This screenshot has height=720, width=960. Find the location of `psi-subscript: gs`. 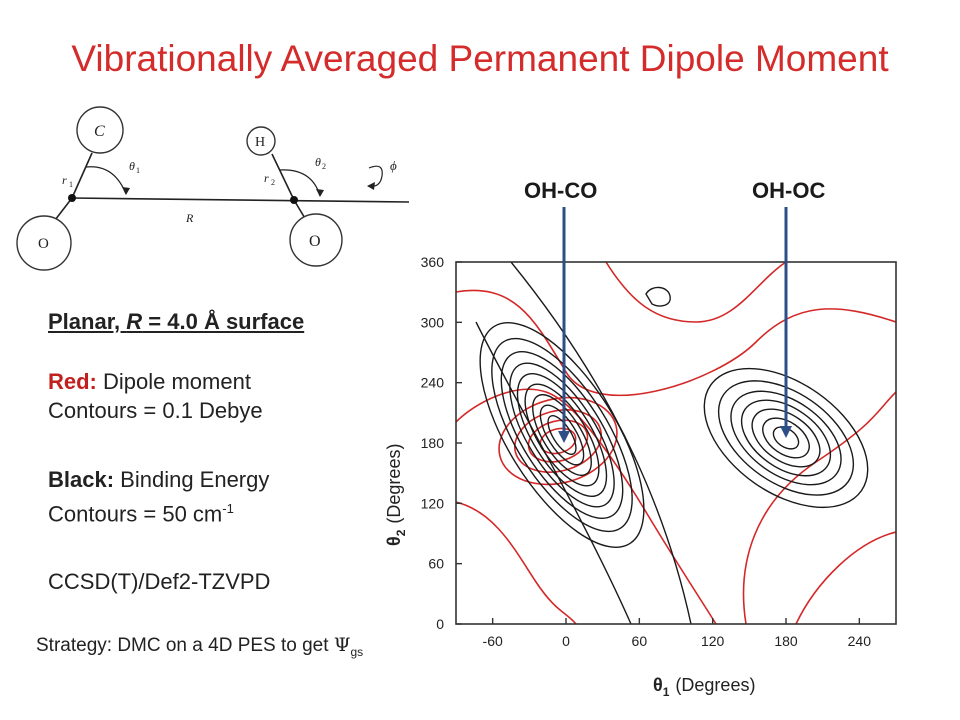

psi-subscript: gs is located at coordinates (357, 651).